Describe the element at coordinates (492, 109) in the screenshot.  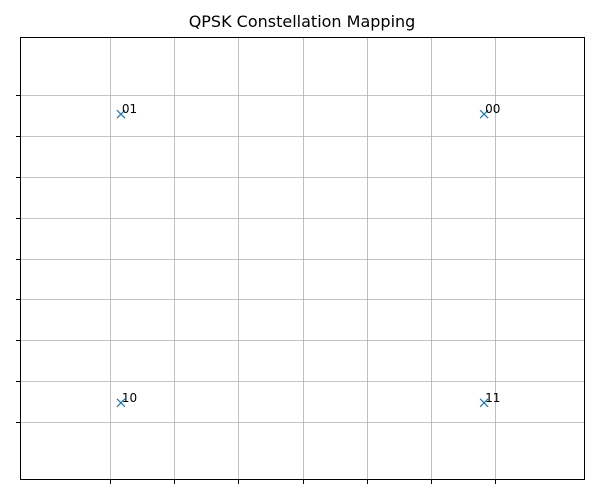
I see `constellation-point-label: 00` at that location.